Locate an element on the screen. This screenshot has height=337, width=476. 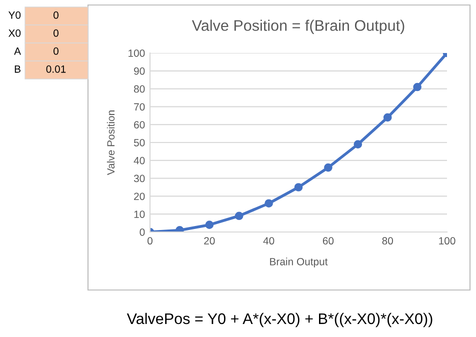
y-tick-label: 80 is located at coordinates (139, 89).